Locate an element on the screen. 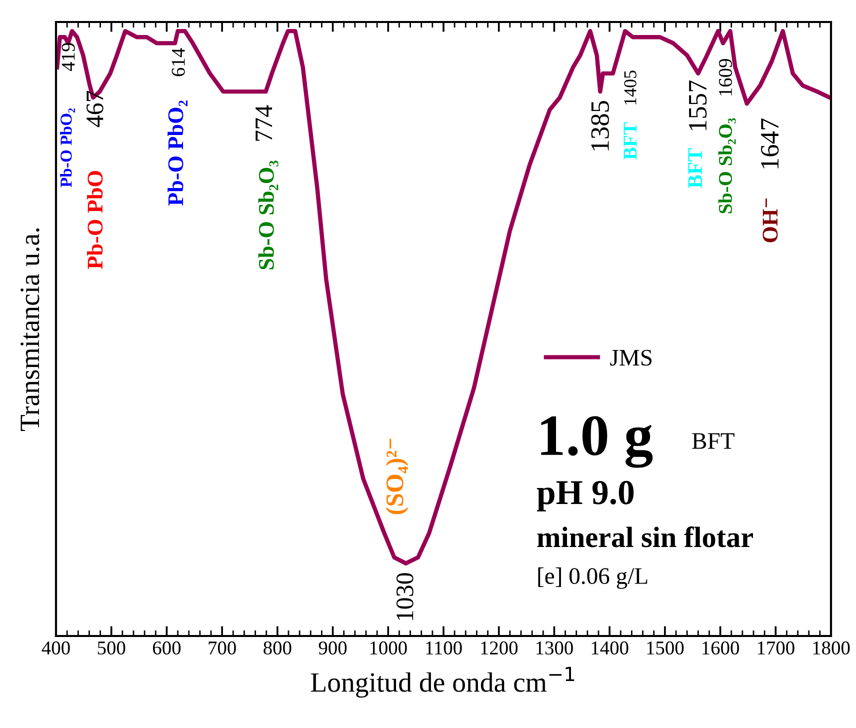 This screenshot has width=856, height=728. y-axis-title: Transmitancia u.a. is located at coordinates (30, 329).